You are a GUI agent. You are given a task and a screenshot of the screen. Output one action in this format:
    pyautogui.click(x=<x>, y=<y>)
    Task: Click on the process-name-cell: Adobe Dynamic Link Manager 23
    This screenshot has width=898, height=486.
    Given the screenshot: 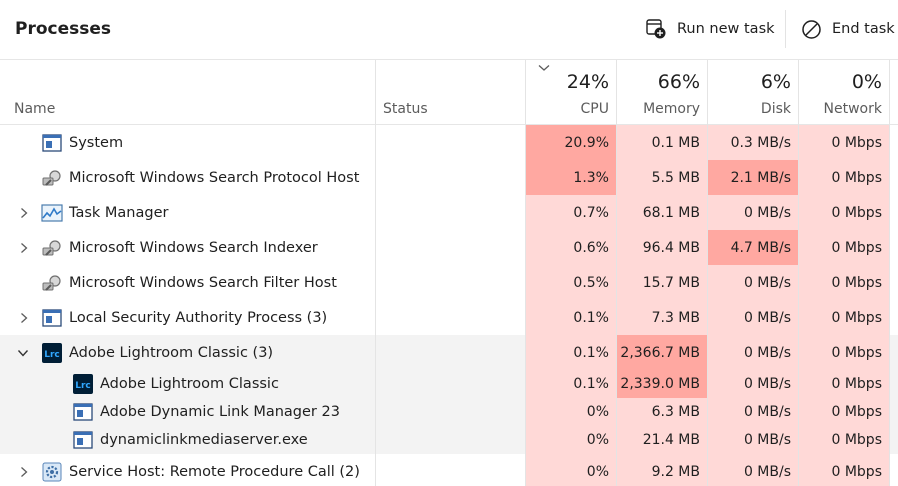 What is the action you would take?
    pyautogui.click(x=206, y=412)
    